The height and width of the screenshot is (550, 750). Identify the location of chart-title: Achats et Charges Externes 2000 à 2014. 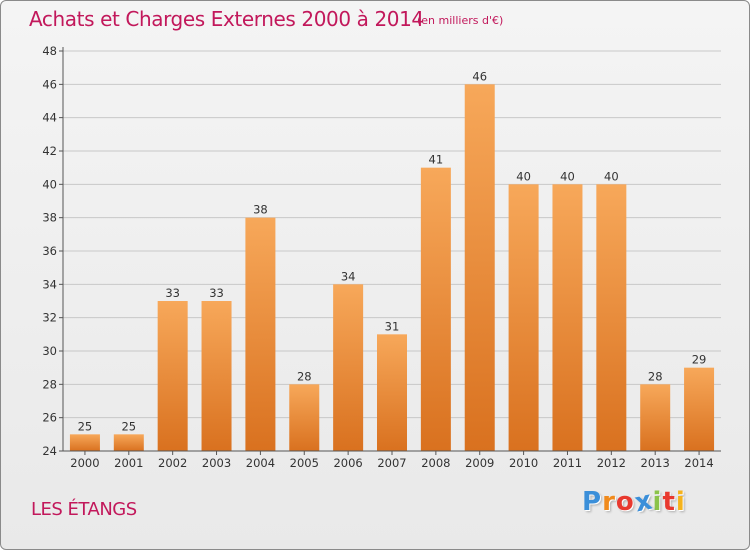
(226, 19).